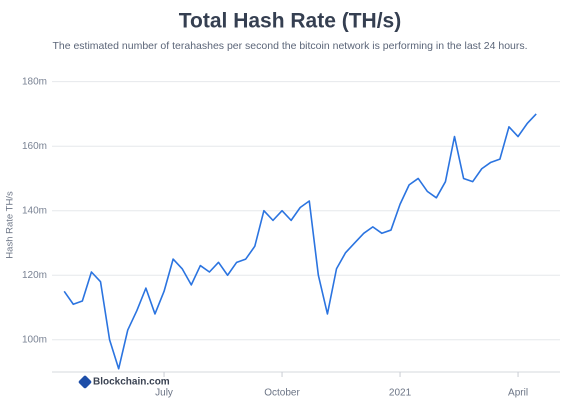 The image size is (580, 406). Describe the element at coordinates (34, 275) in the screenshot. I see `y-tick-label: 120m` at that location.